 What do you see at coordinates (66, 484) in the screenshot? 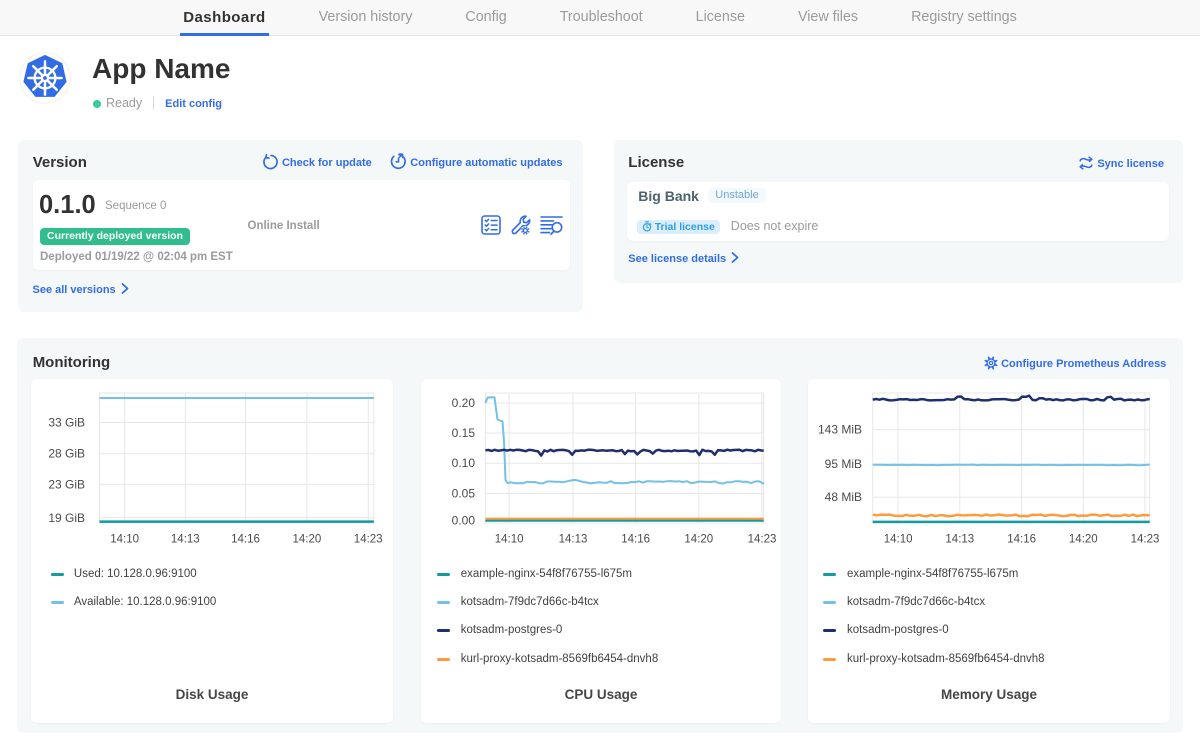
I see `svg-text: 23 GiB` at bounding box center [66, 484].